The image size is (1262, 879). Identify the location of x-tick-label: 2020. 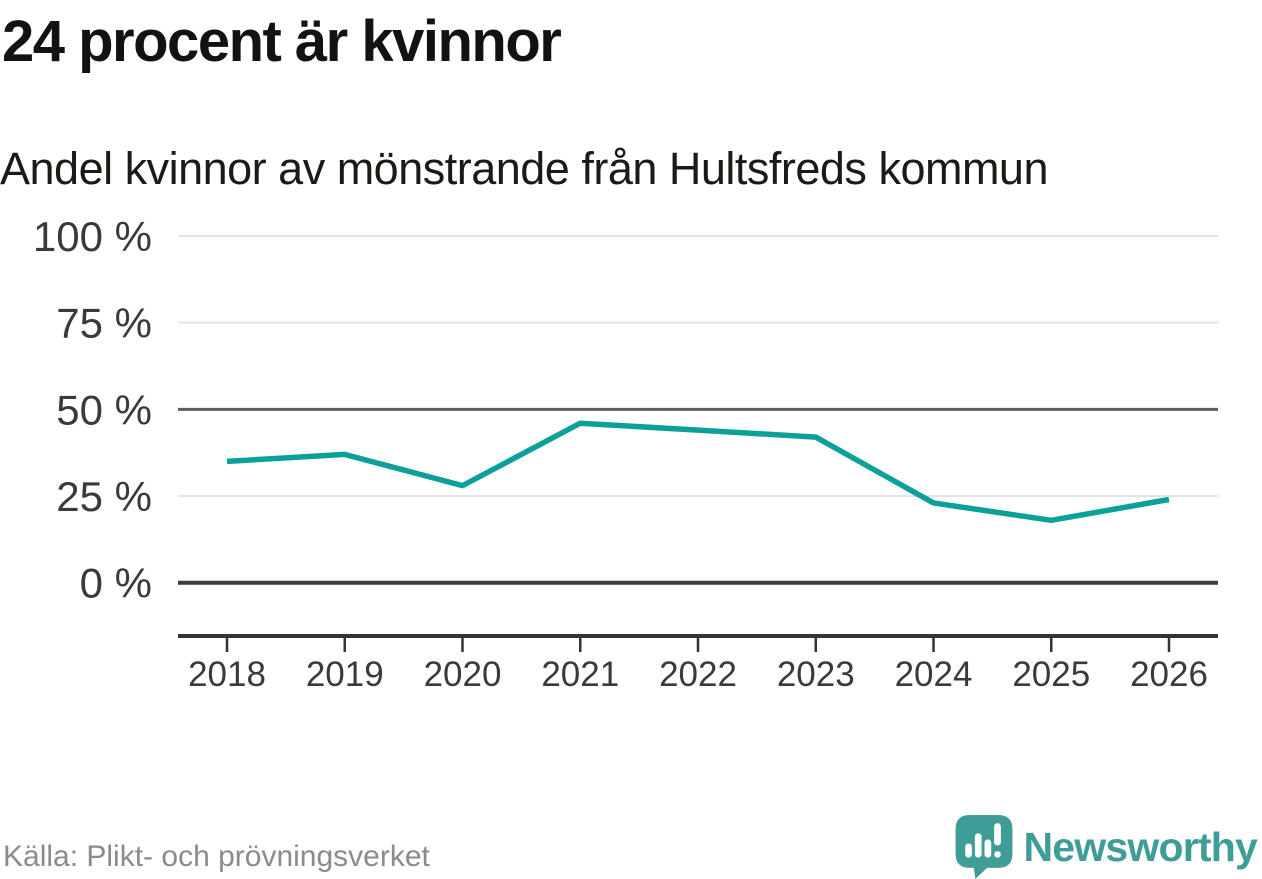
(463, 674).